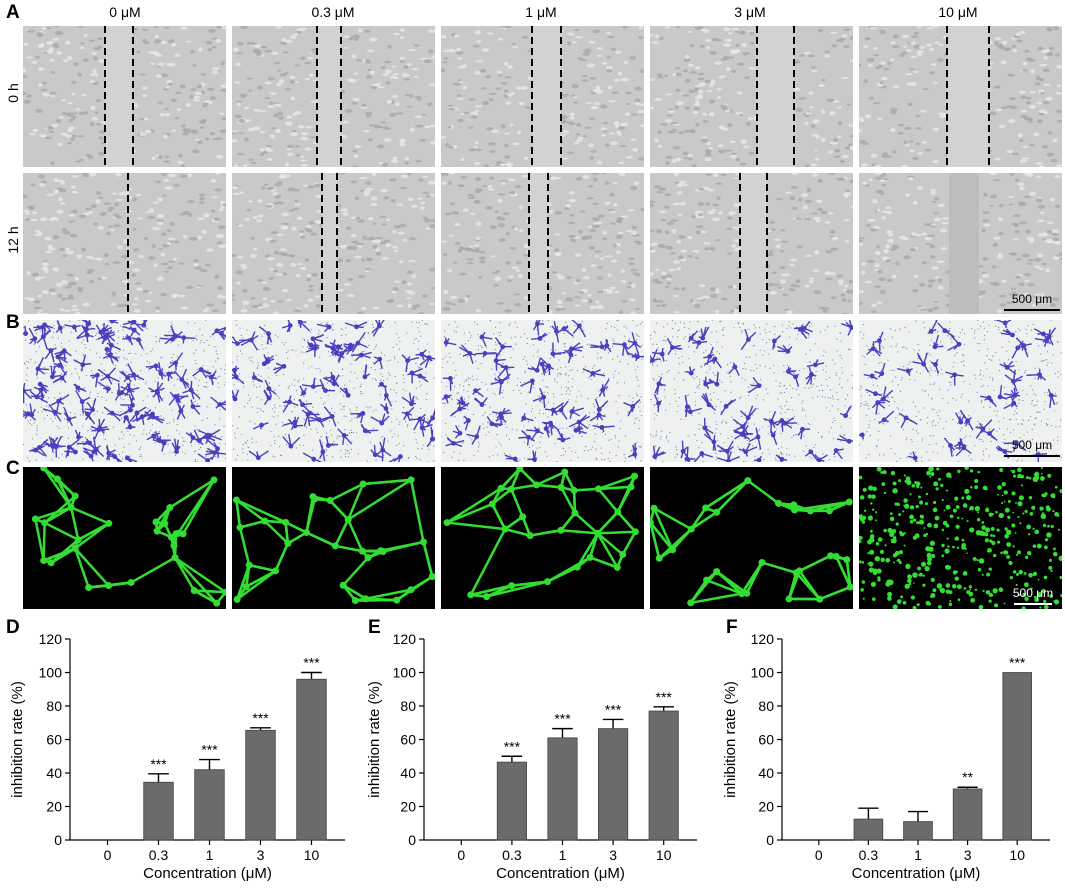  What do you see at coordinates (1033, 604) in the screenshot?
I see `scale-bar-c` at bounding box center [1033, 604].